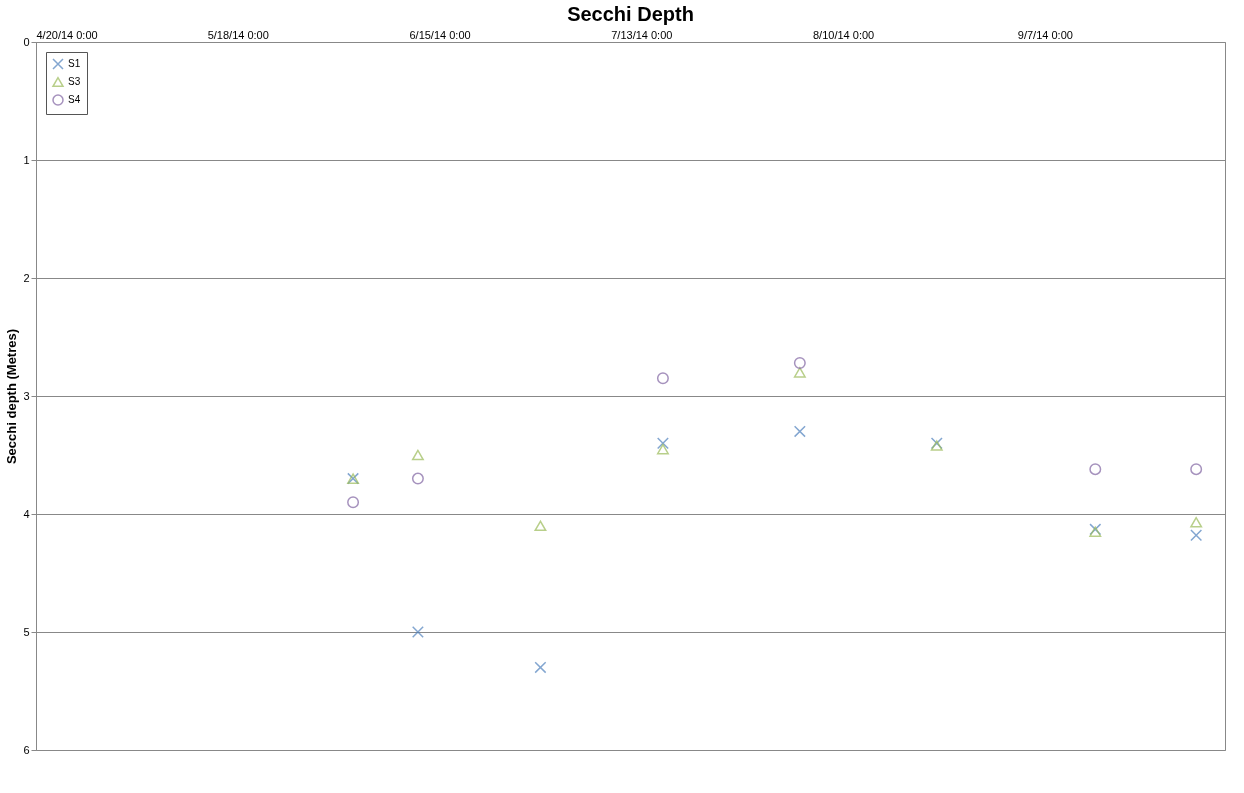 Image resolution: width=1244 pixels, height=793 pixels. I want to click on x-tick-label: 4/20/14 0:00, so click(67, 34).